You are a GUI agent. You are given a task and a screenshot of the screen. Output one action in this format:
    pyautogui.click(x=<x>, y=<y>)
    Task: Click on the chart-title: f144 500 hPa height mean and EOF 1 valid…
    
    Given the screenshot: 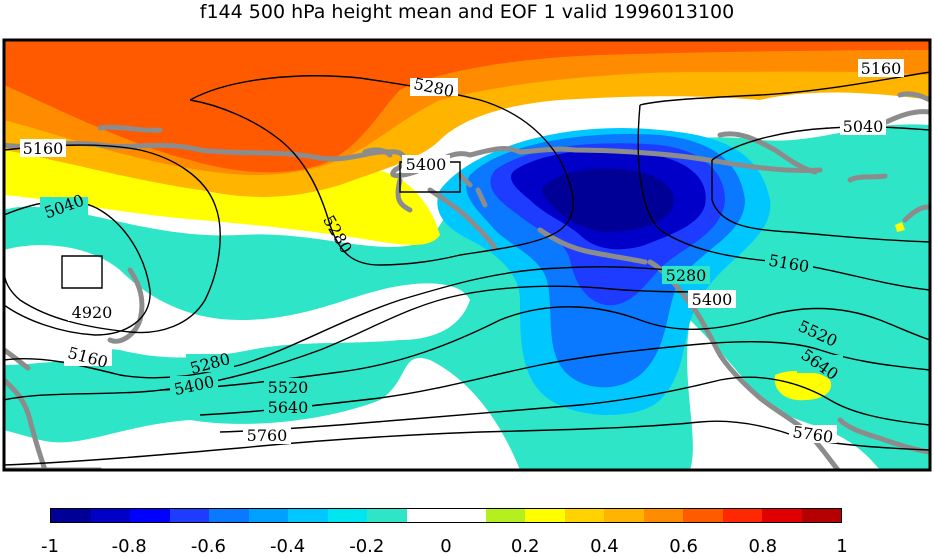 What is the action you would take?
    pyautogui.click(x=467, y=12)
    